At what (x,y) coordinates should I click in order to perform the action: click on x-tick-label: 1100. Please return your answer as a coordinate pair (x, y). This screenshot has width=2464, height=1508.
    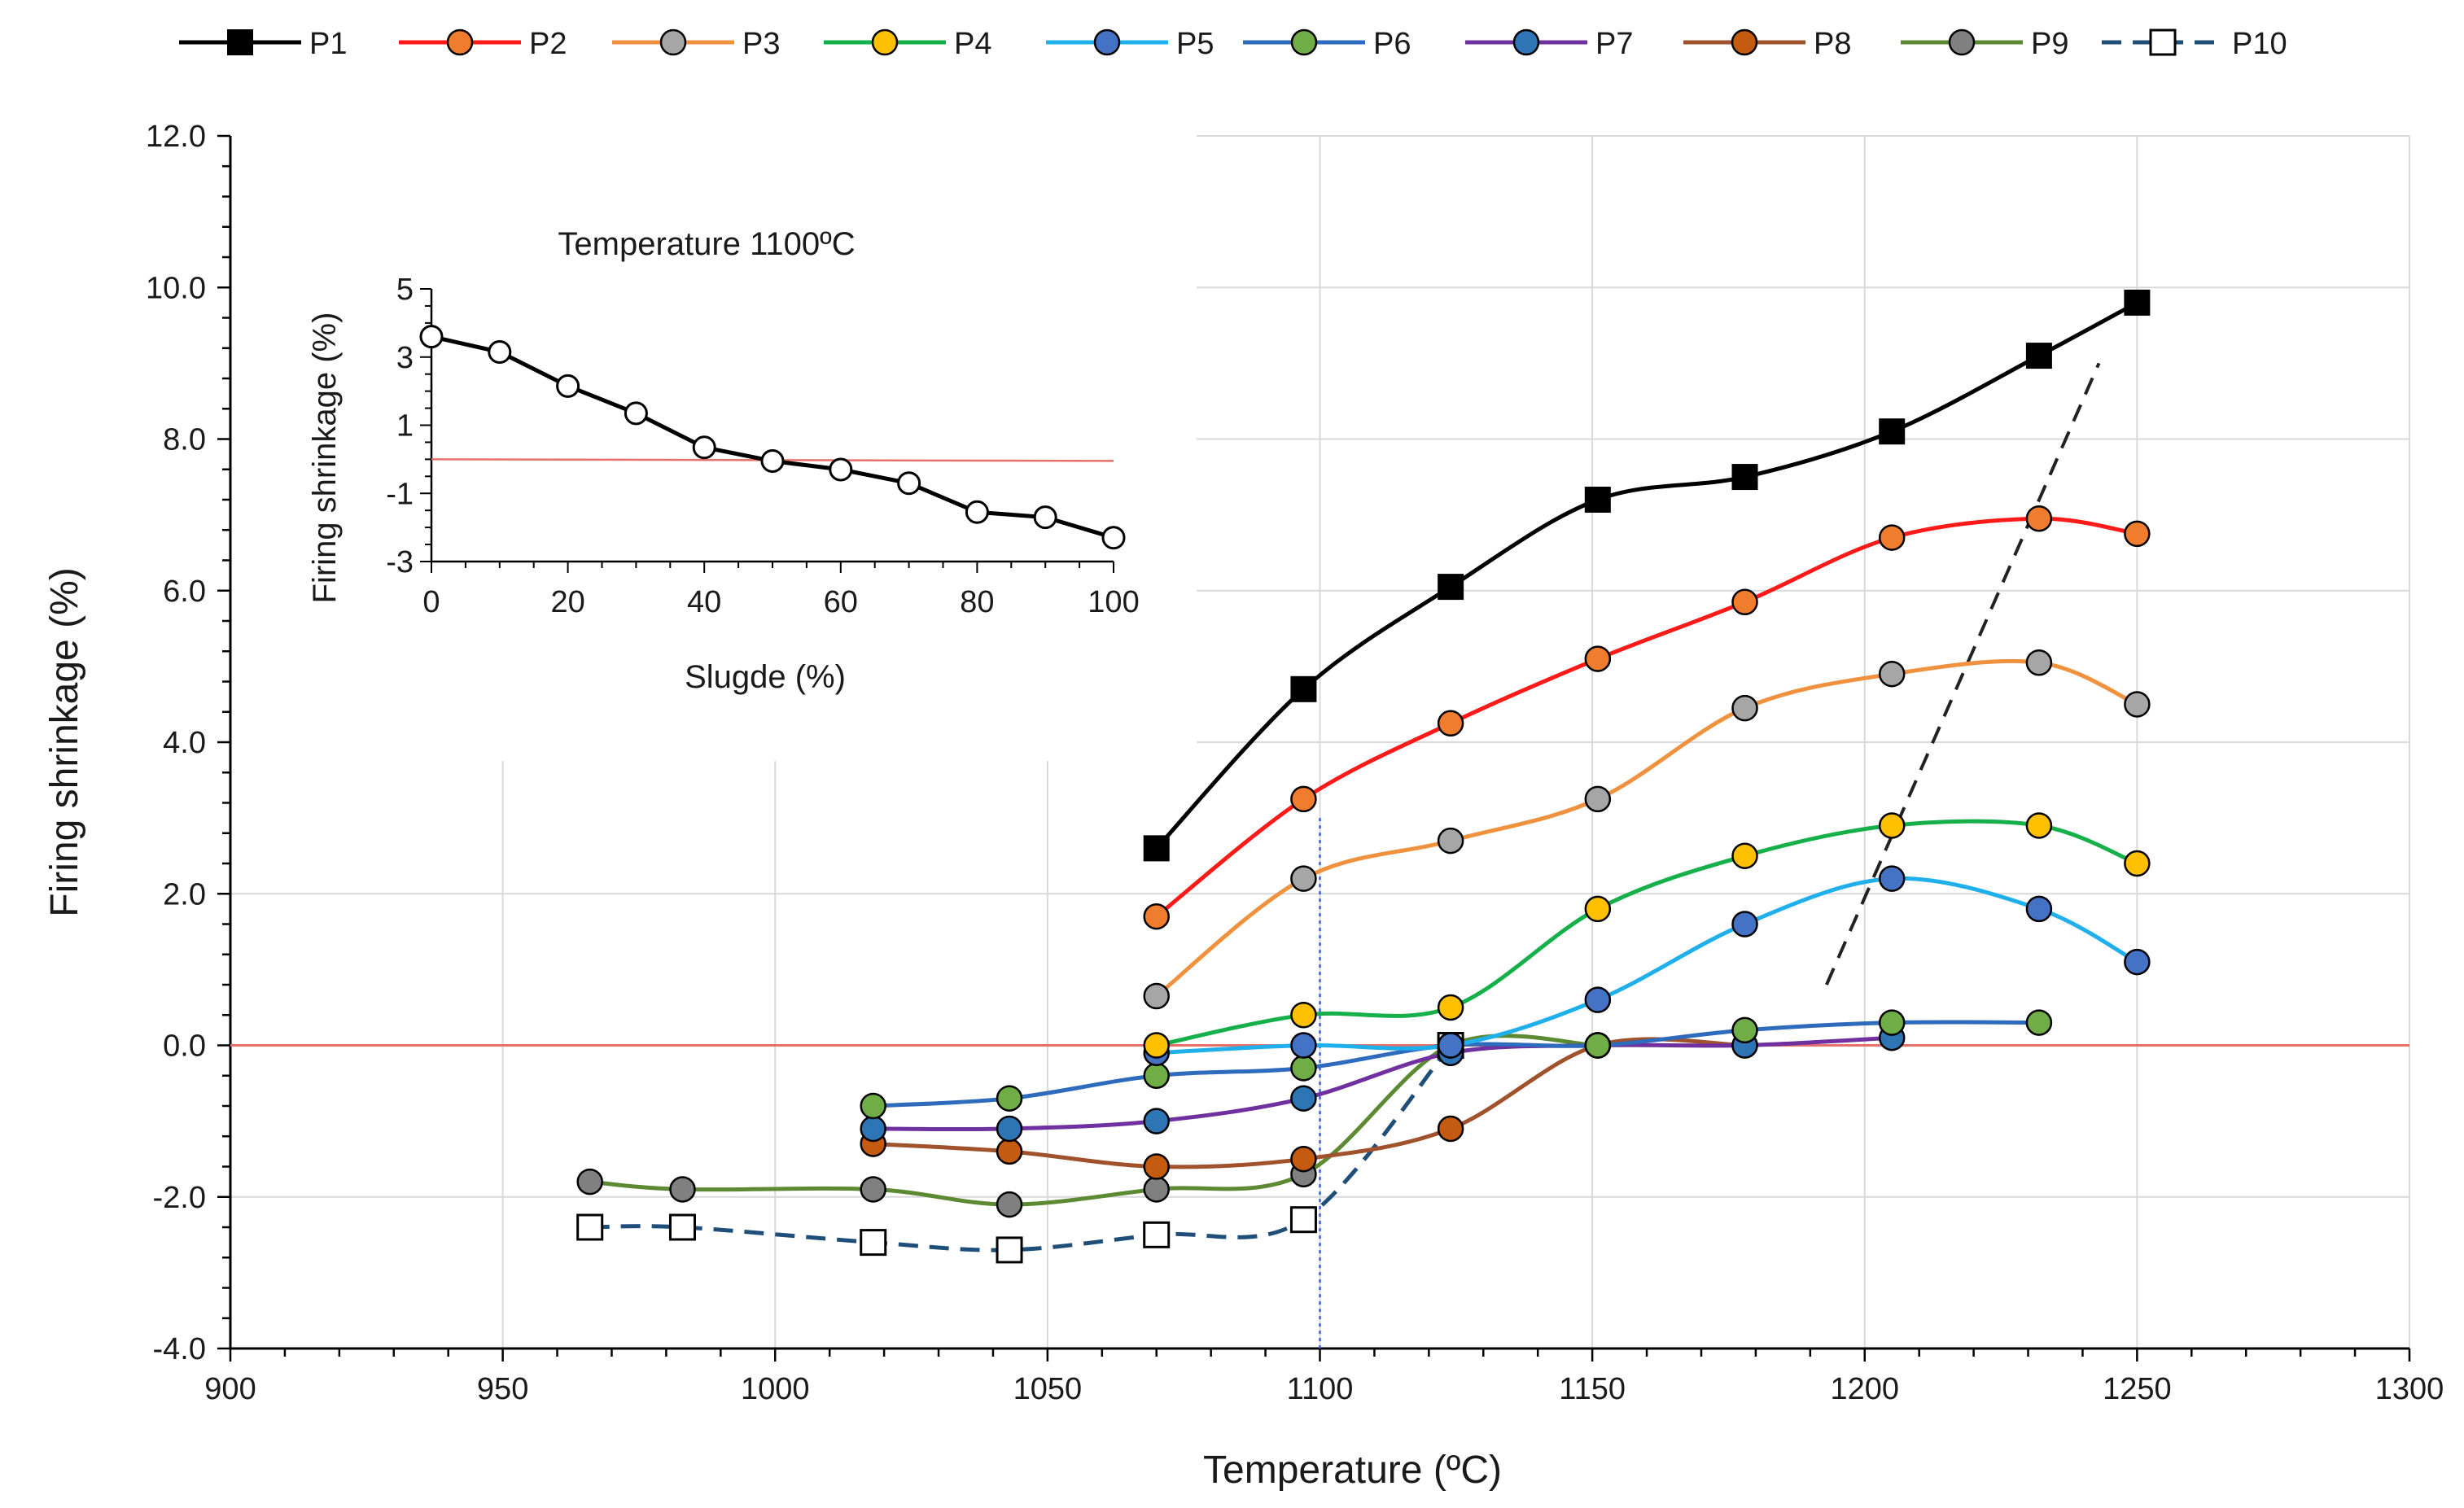
    Looking at the image, I should click on (1320, 1389).